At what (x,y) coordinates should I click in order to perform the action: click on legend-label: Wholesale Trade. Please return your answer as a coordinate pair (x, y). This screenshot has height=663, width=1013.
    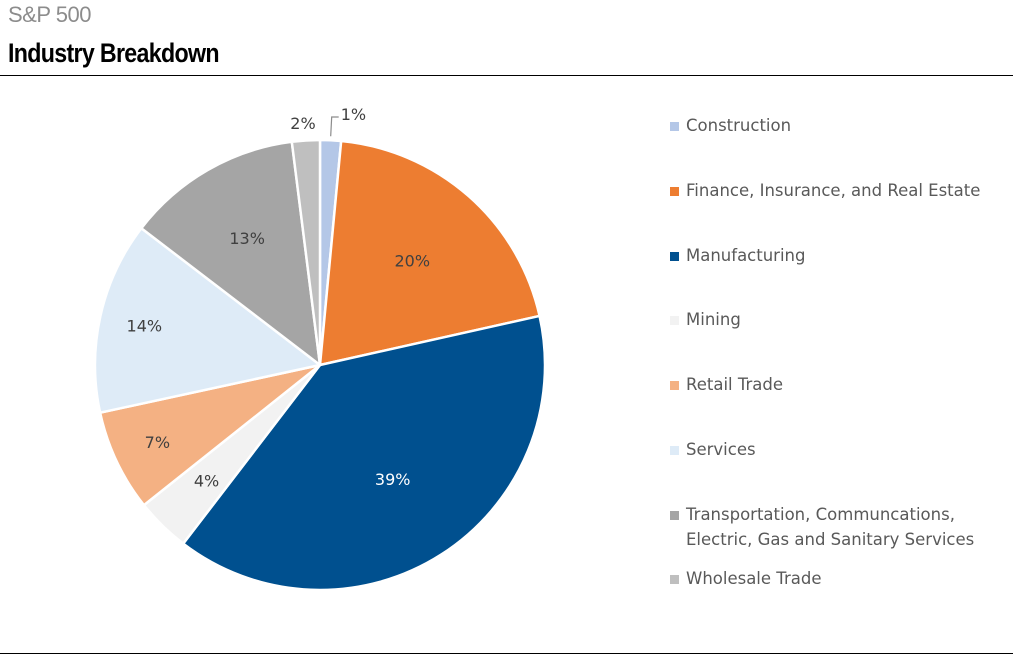
    Looking at the image, I should click on (754, 578).